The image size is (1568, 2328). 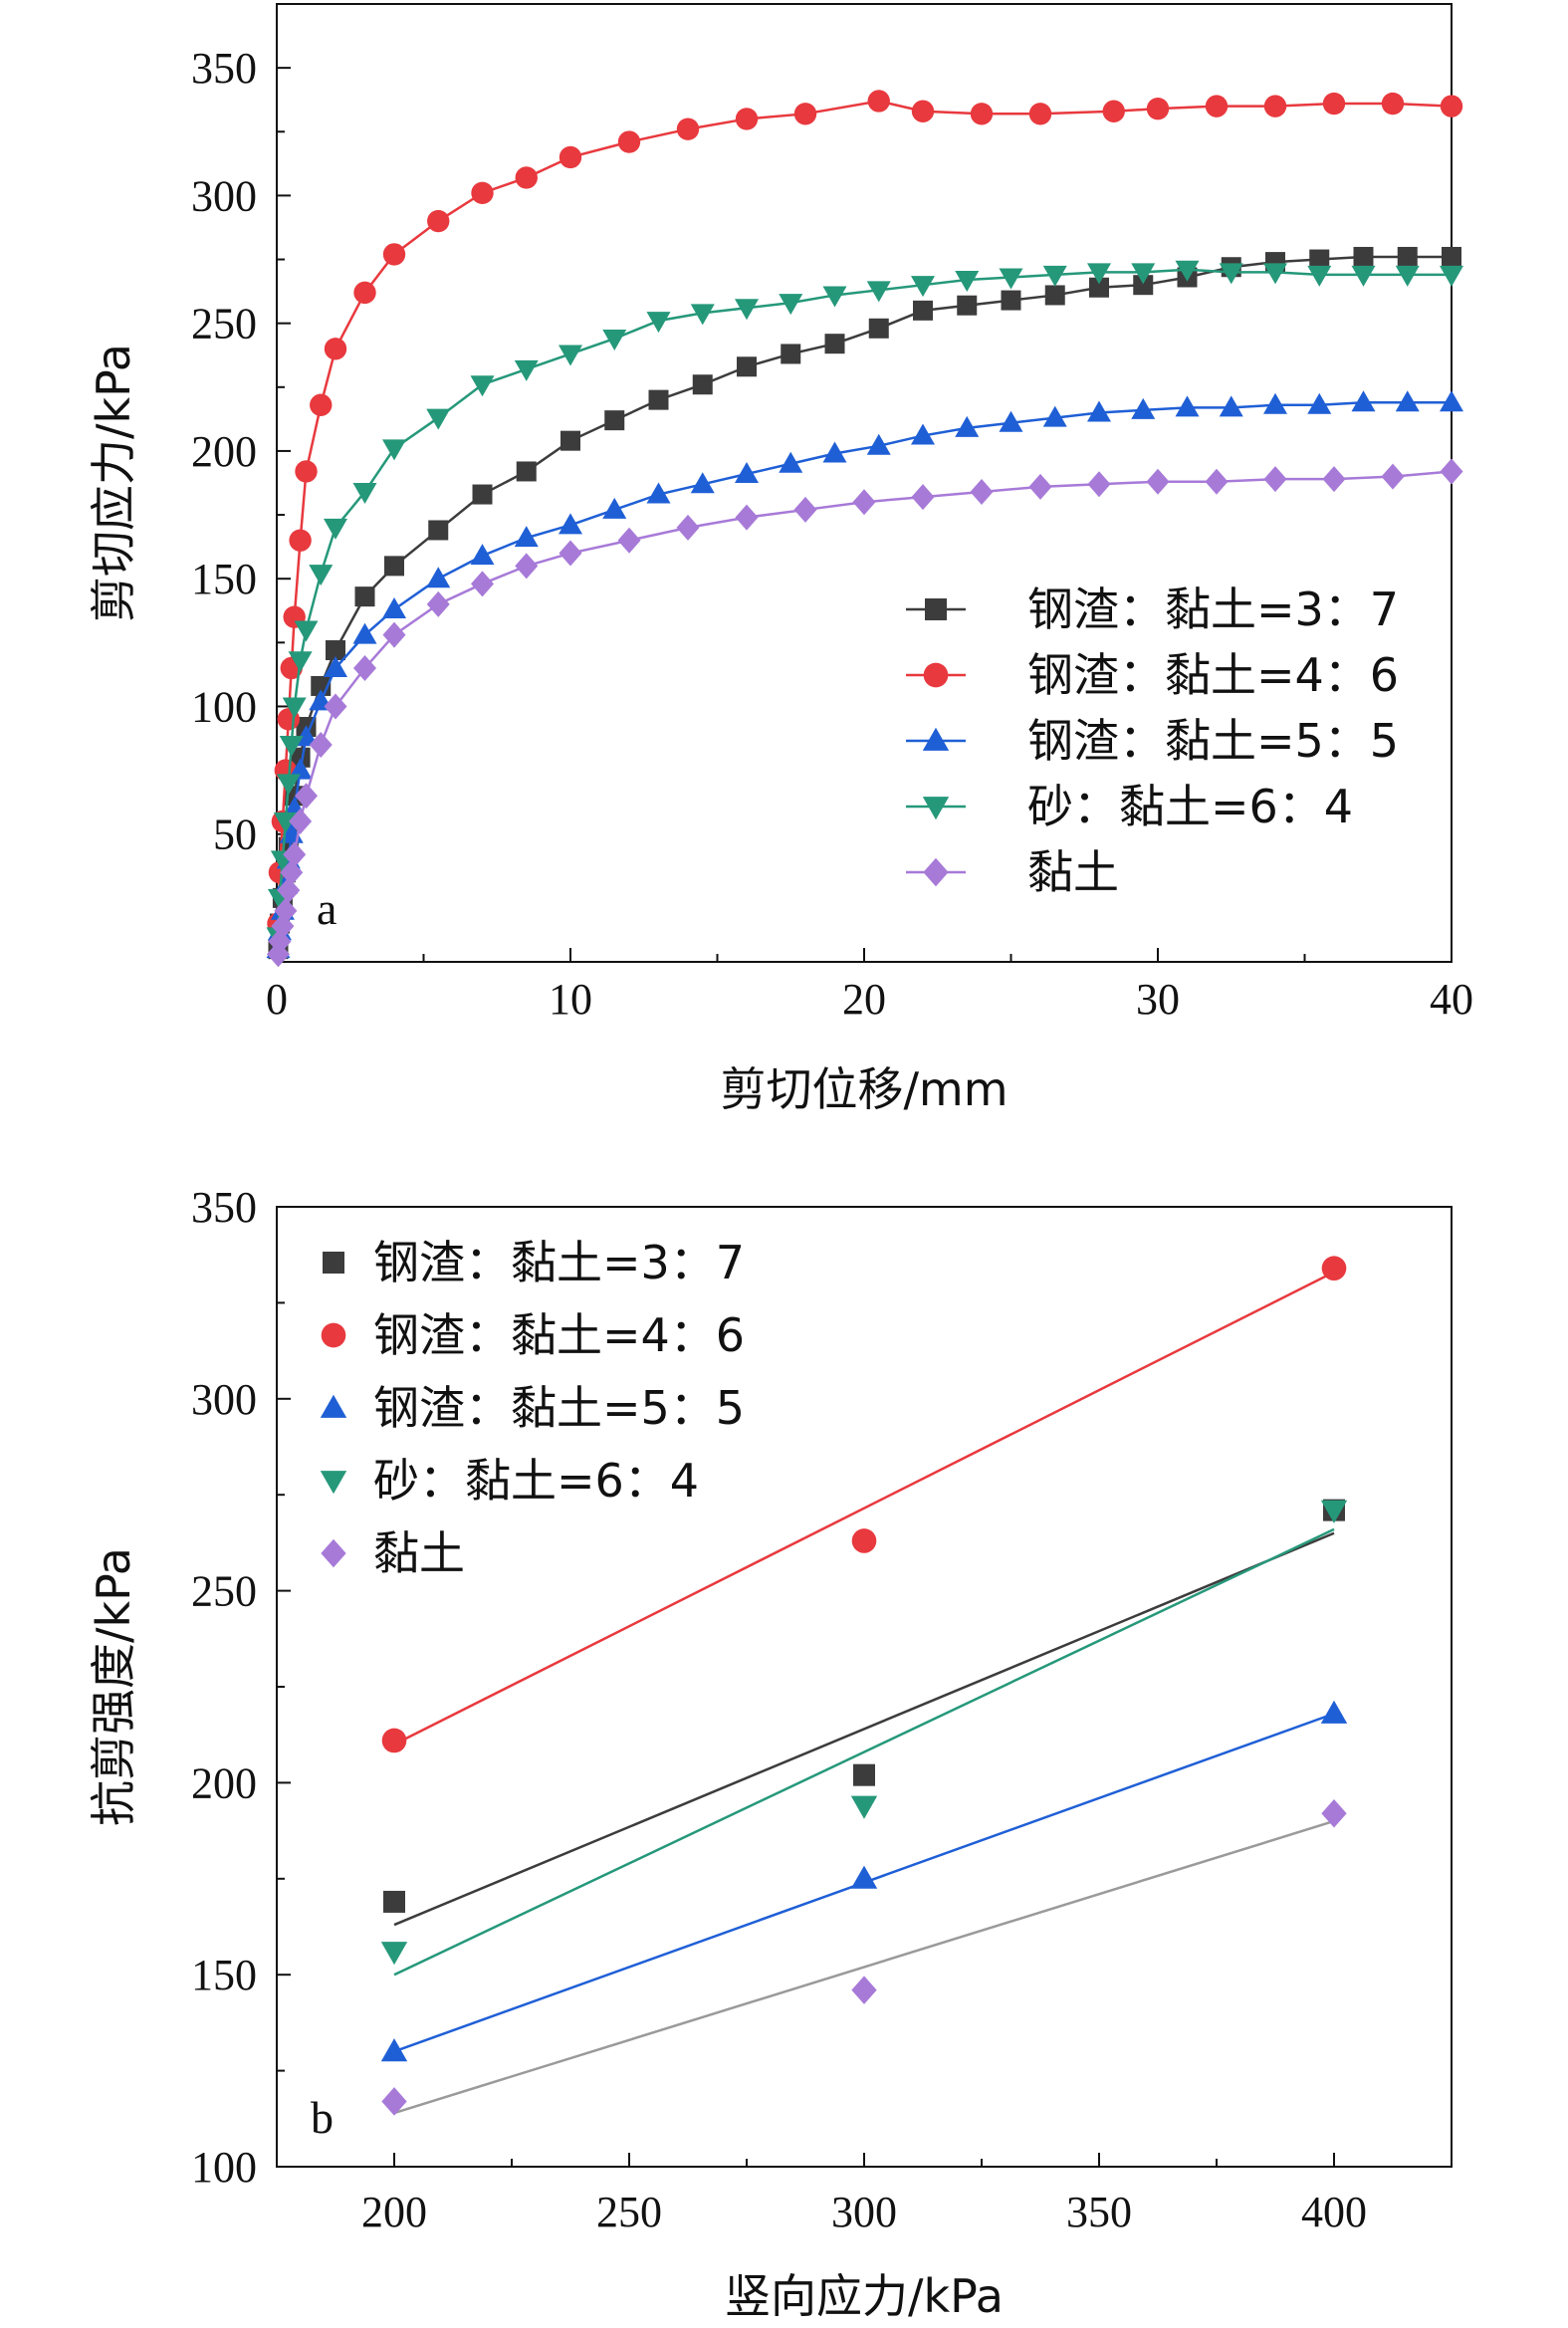 I want to click on legend-entry: 黏土, so click(x=393, y=1553).